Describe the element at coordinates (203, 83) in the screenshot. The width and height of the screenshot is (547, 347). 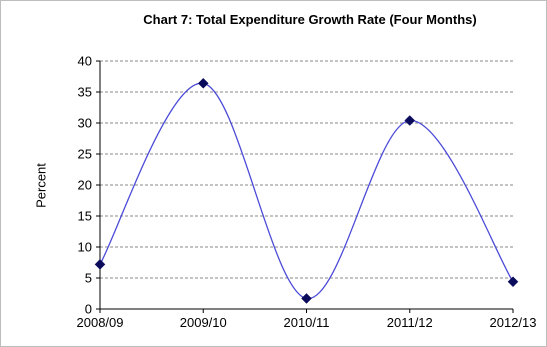
I see `data-point-2009/10` at that location.